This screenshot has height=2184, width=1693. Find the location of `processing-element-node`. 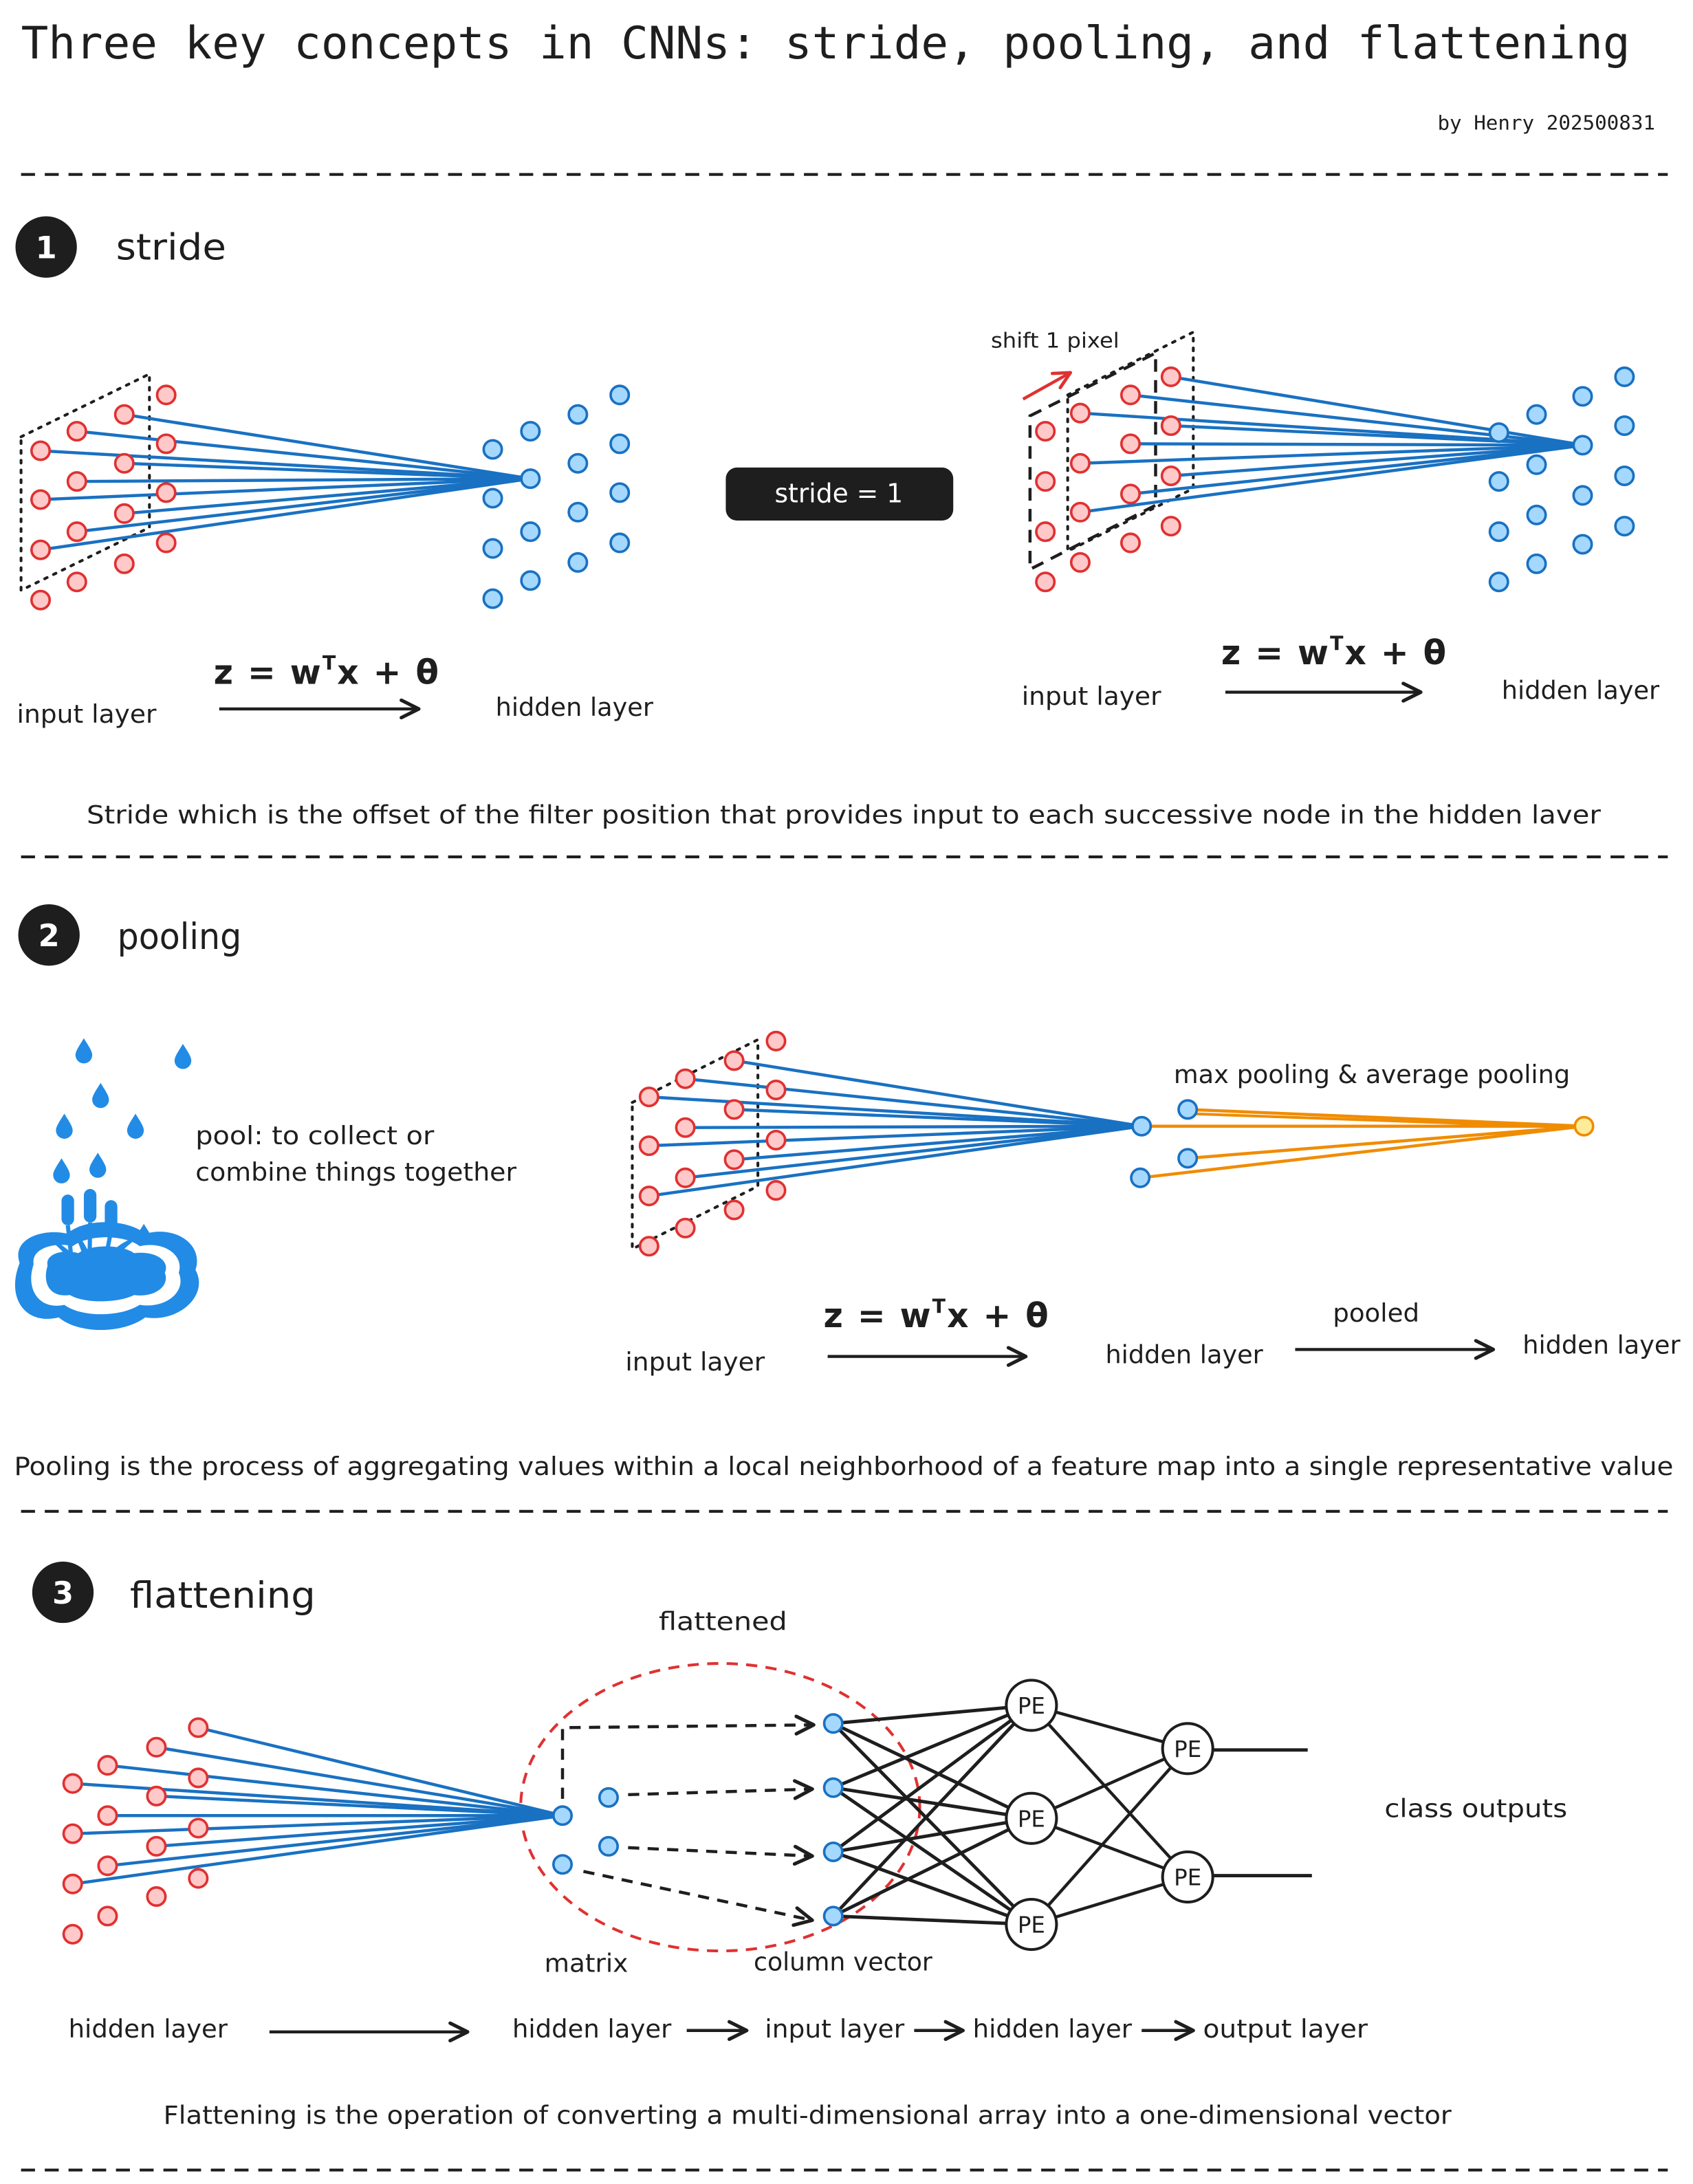

processing-element-node is located at coordinates (1031, 1705).